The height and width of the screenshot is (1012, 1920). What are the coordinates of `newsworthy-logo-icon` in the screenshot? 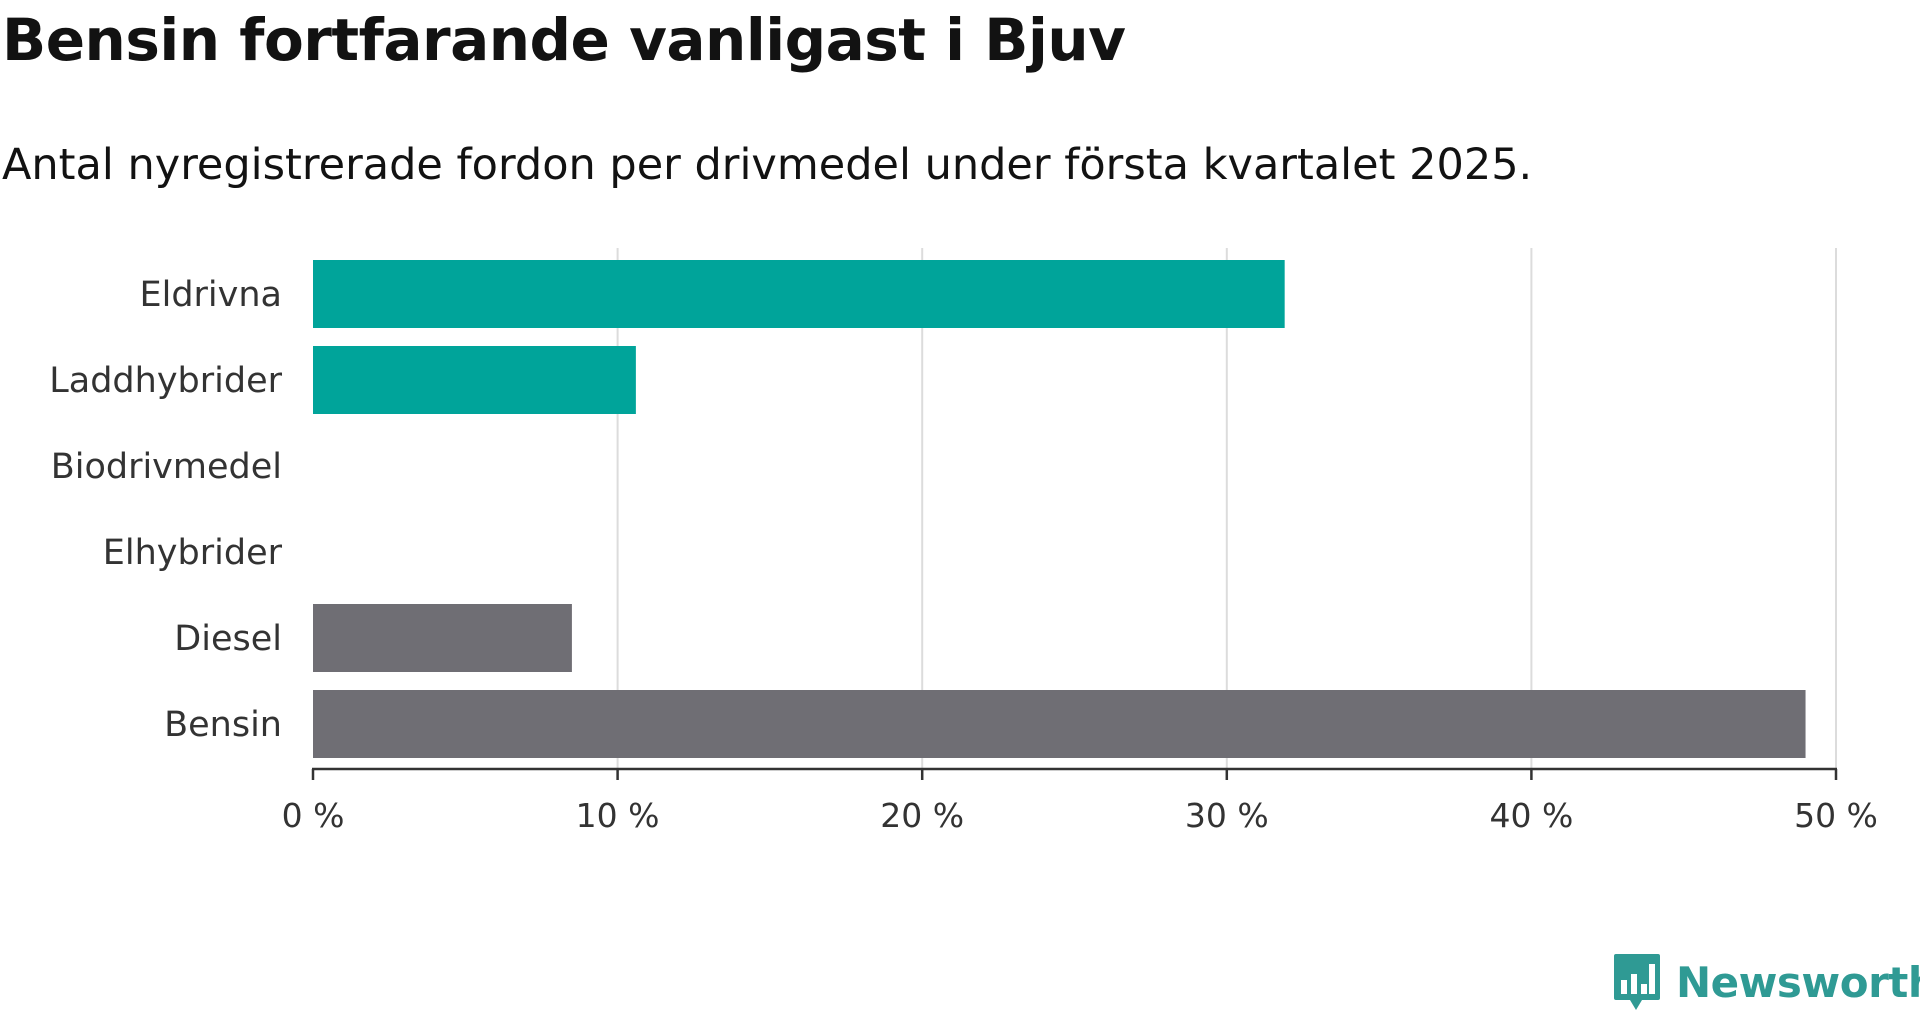 It's located at (1637, 982).